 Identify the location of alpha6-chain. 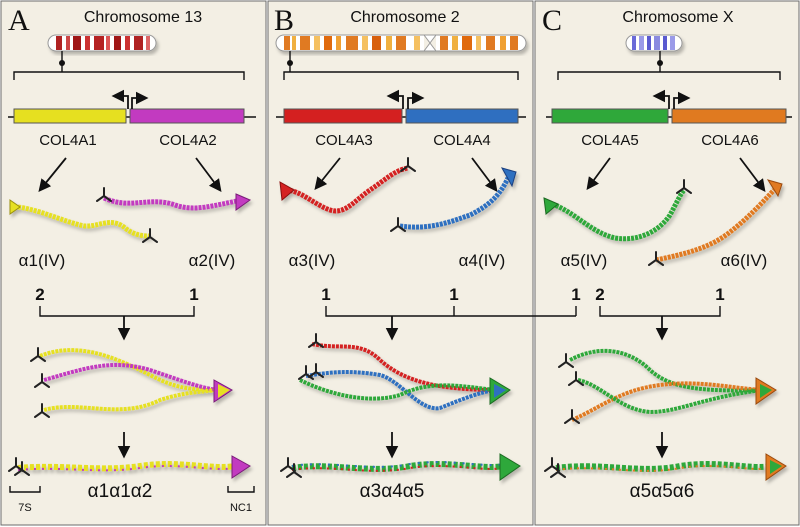
(715, 225).